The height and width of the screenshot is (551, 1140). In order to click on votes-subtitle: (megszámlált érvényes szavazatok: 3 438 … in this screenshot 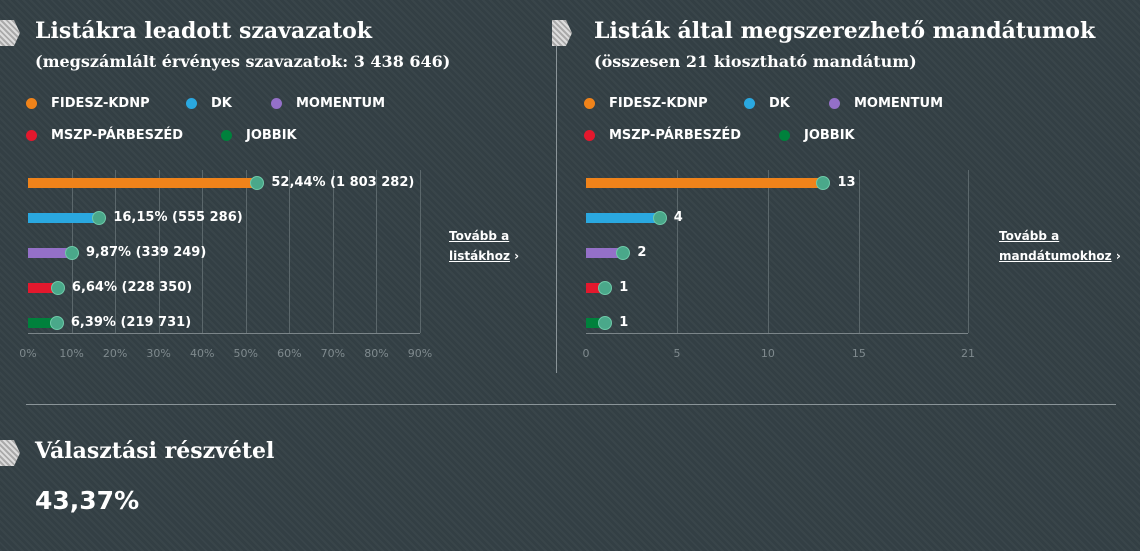, I will do `click(243, 61)`.